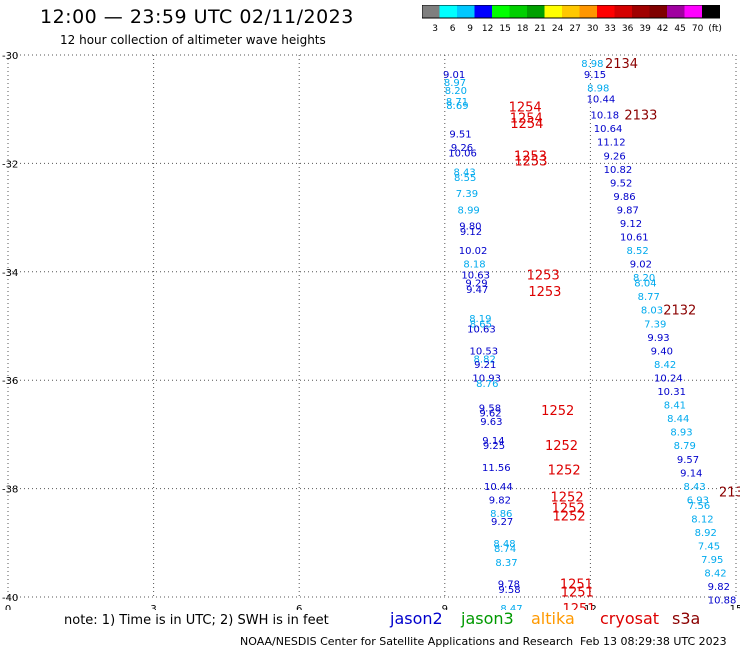 This screenshot has height=650, width=740. Describe the element at coordinates (558, 29) in the screenshot. I see `colorbar-label: 24` at that location.